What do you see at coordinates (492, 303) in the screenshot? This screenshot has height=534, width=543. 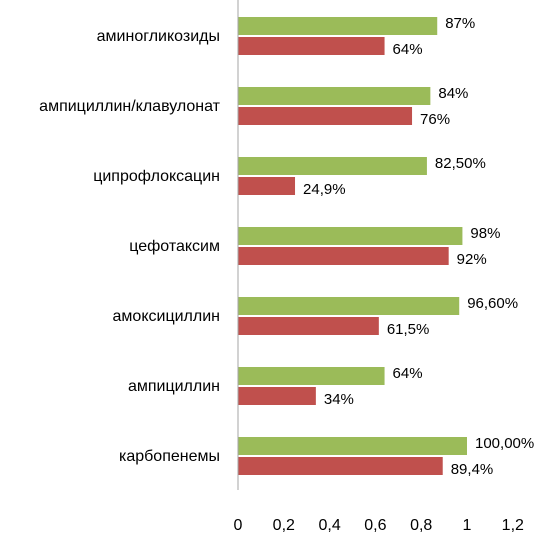 I see `data-label: 96,60%` at bounding box center [492, 303].